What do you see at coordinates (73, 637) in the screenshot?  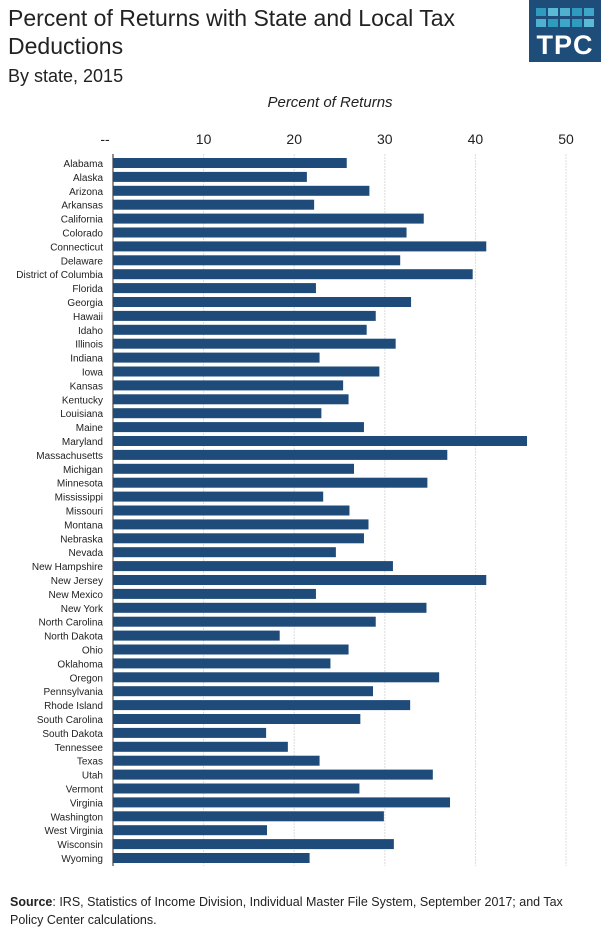 I see `y-category-label: North Dakota` at bounding box center [73, 637].